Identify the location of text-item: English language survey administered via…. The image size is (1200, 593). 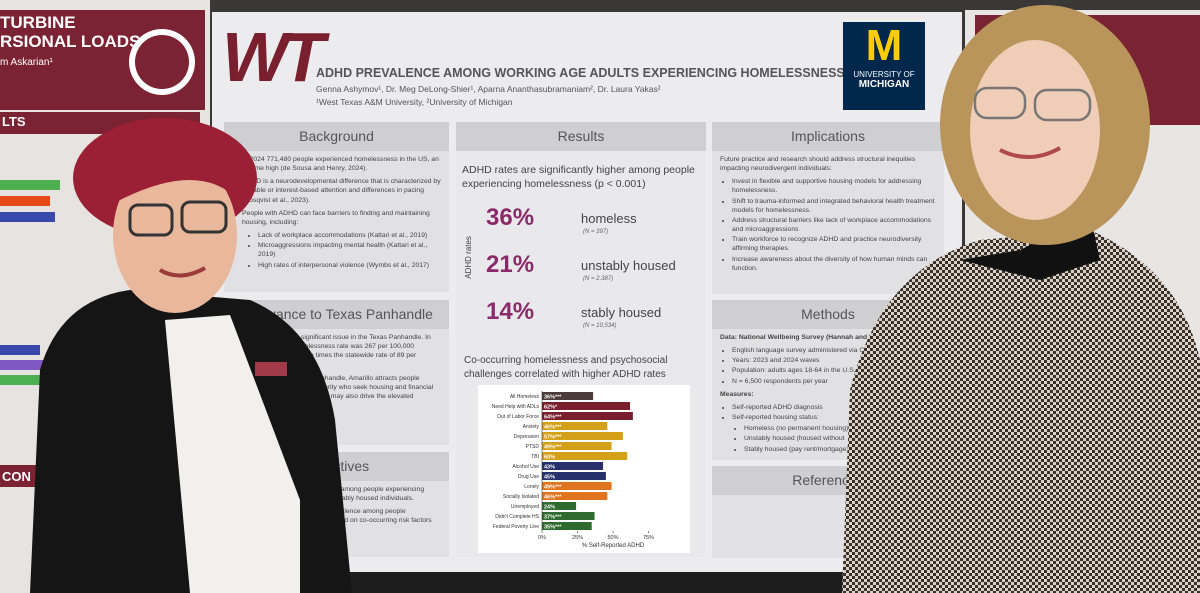
(834, 350).